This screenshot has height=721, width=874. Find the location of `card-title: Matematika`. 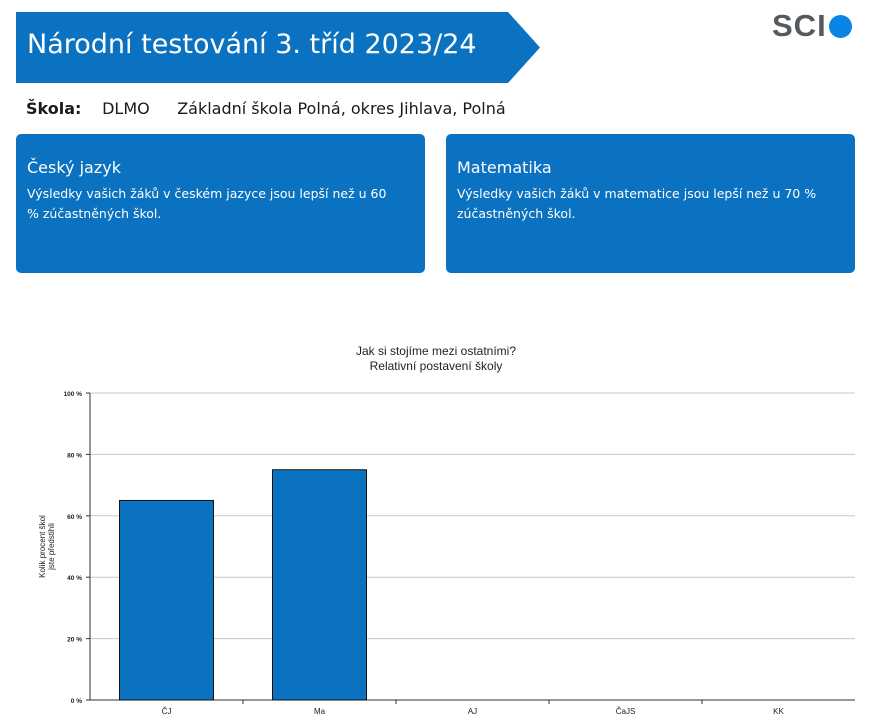

card-title: Matematika is located at coordinates (504, 167).